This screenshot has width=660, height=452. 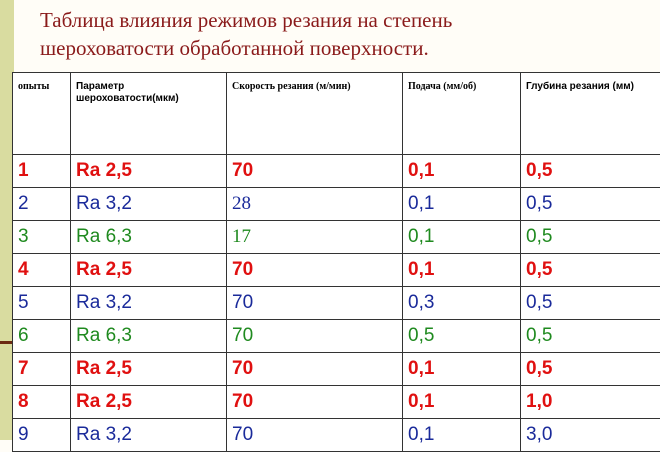 I want to click on cell-experiment: 1, so click(x=42, y=171).